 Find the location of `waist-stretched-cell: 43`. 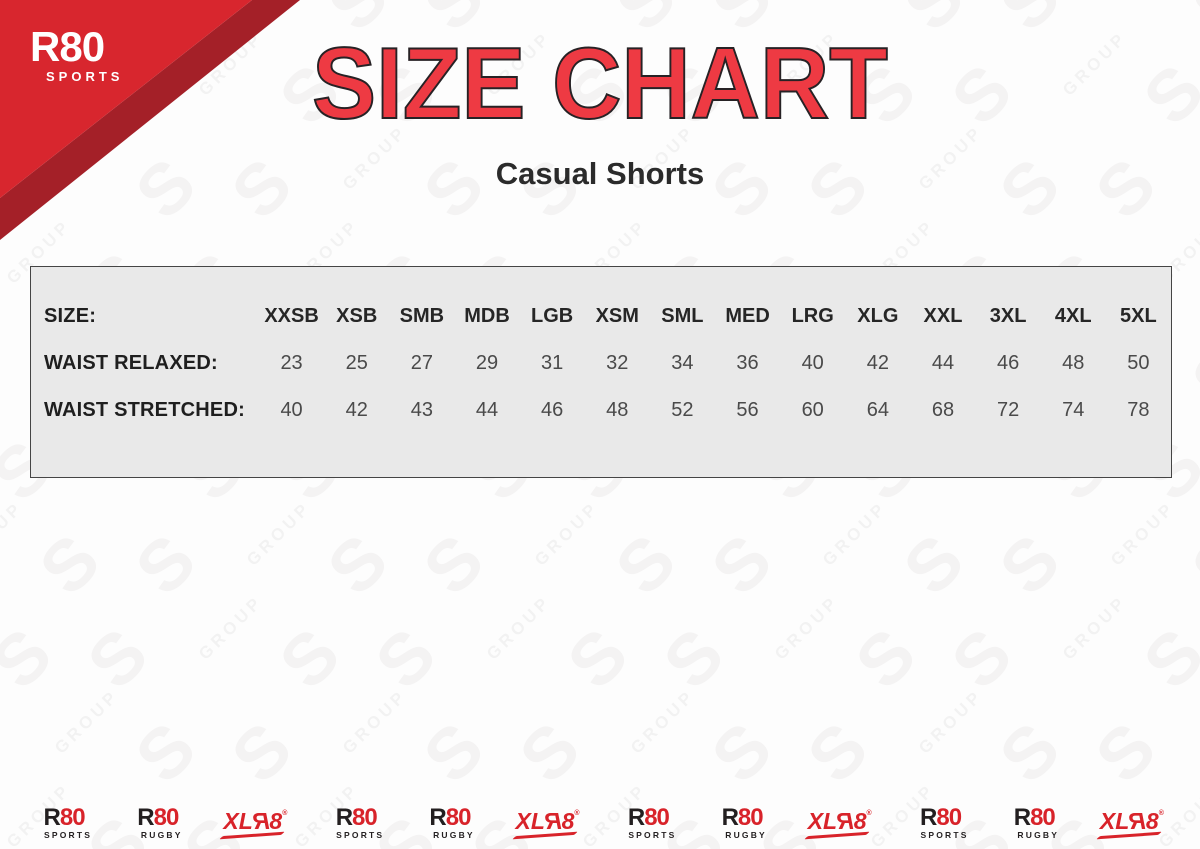

waist-stretched-cell: 43 is located at coordinates (421, 410).